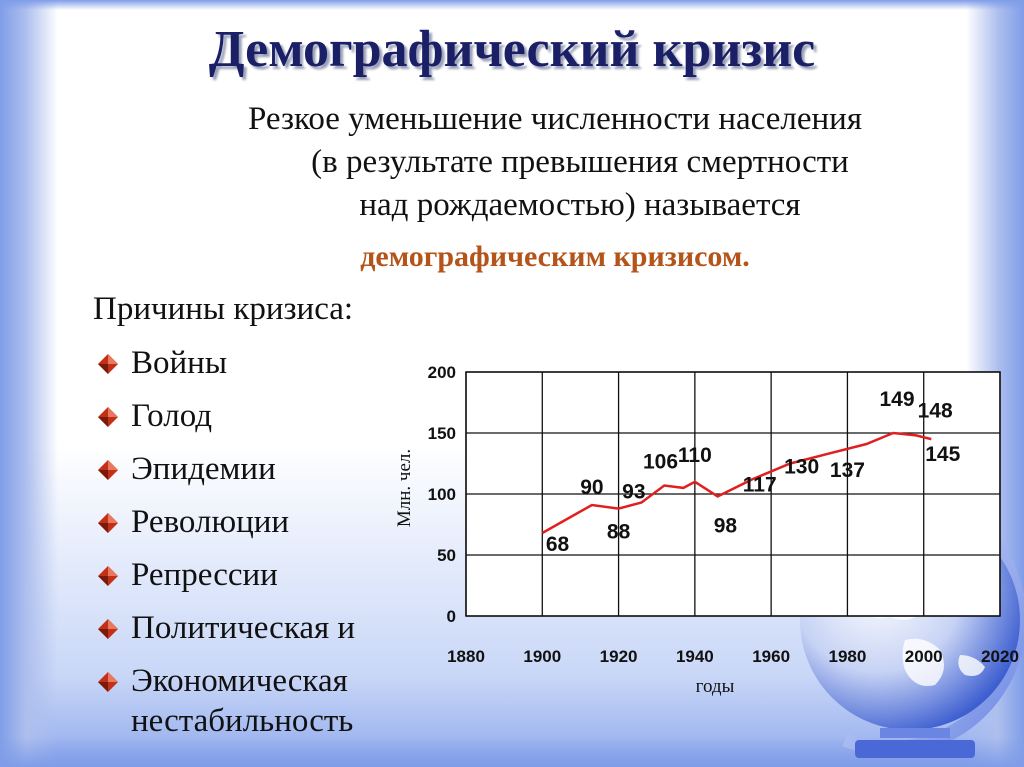 The image size is (1024, 767). Describe the element at coordinates (29, 383) in the screenshot. I see `frame-left-border` at that location.